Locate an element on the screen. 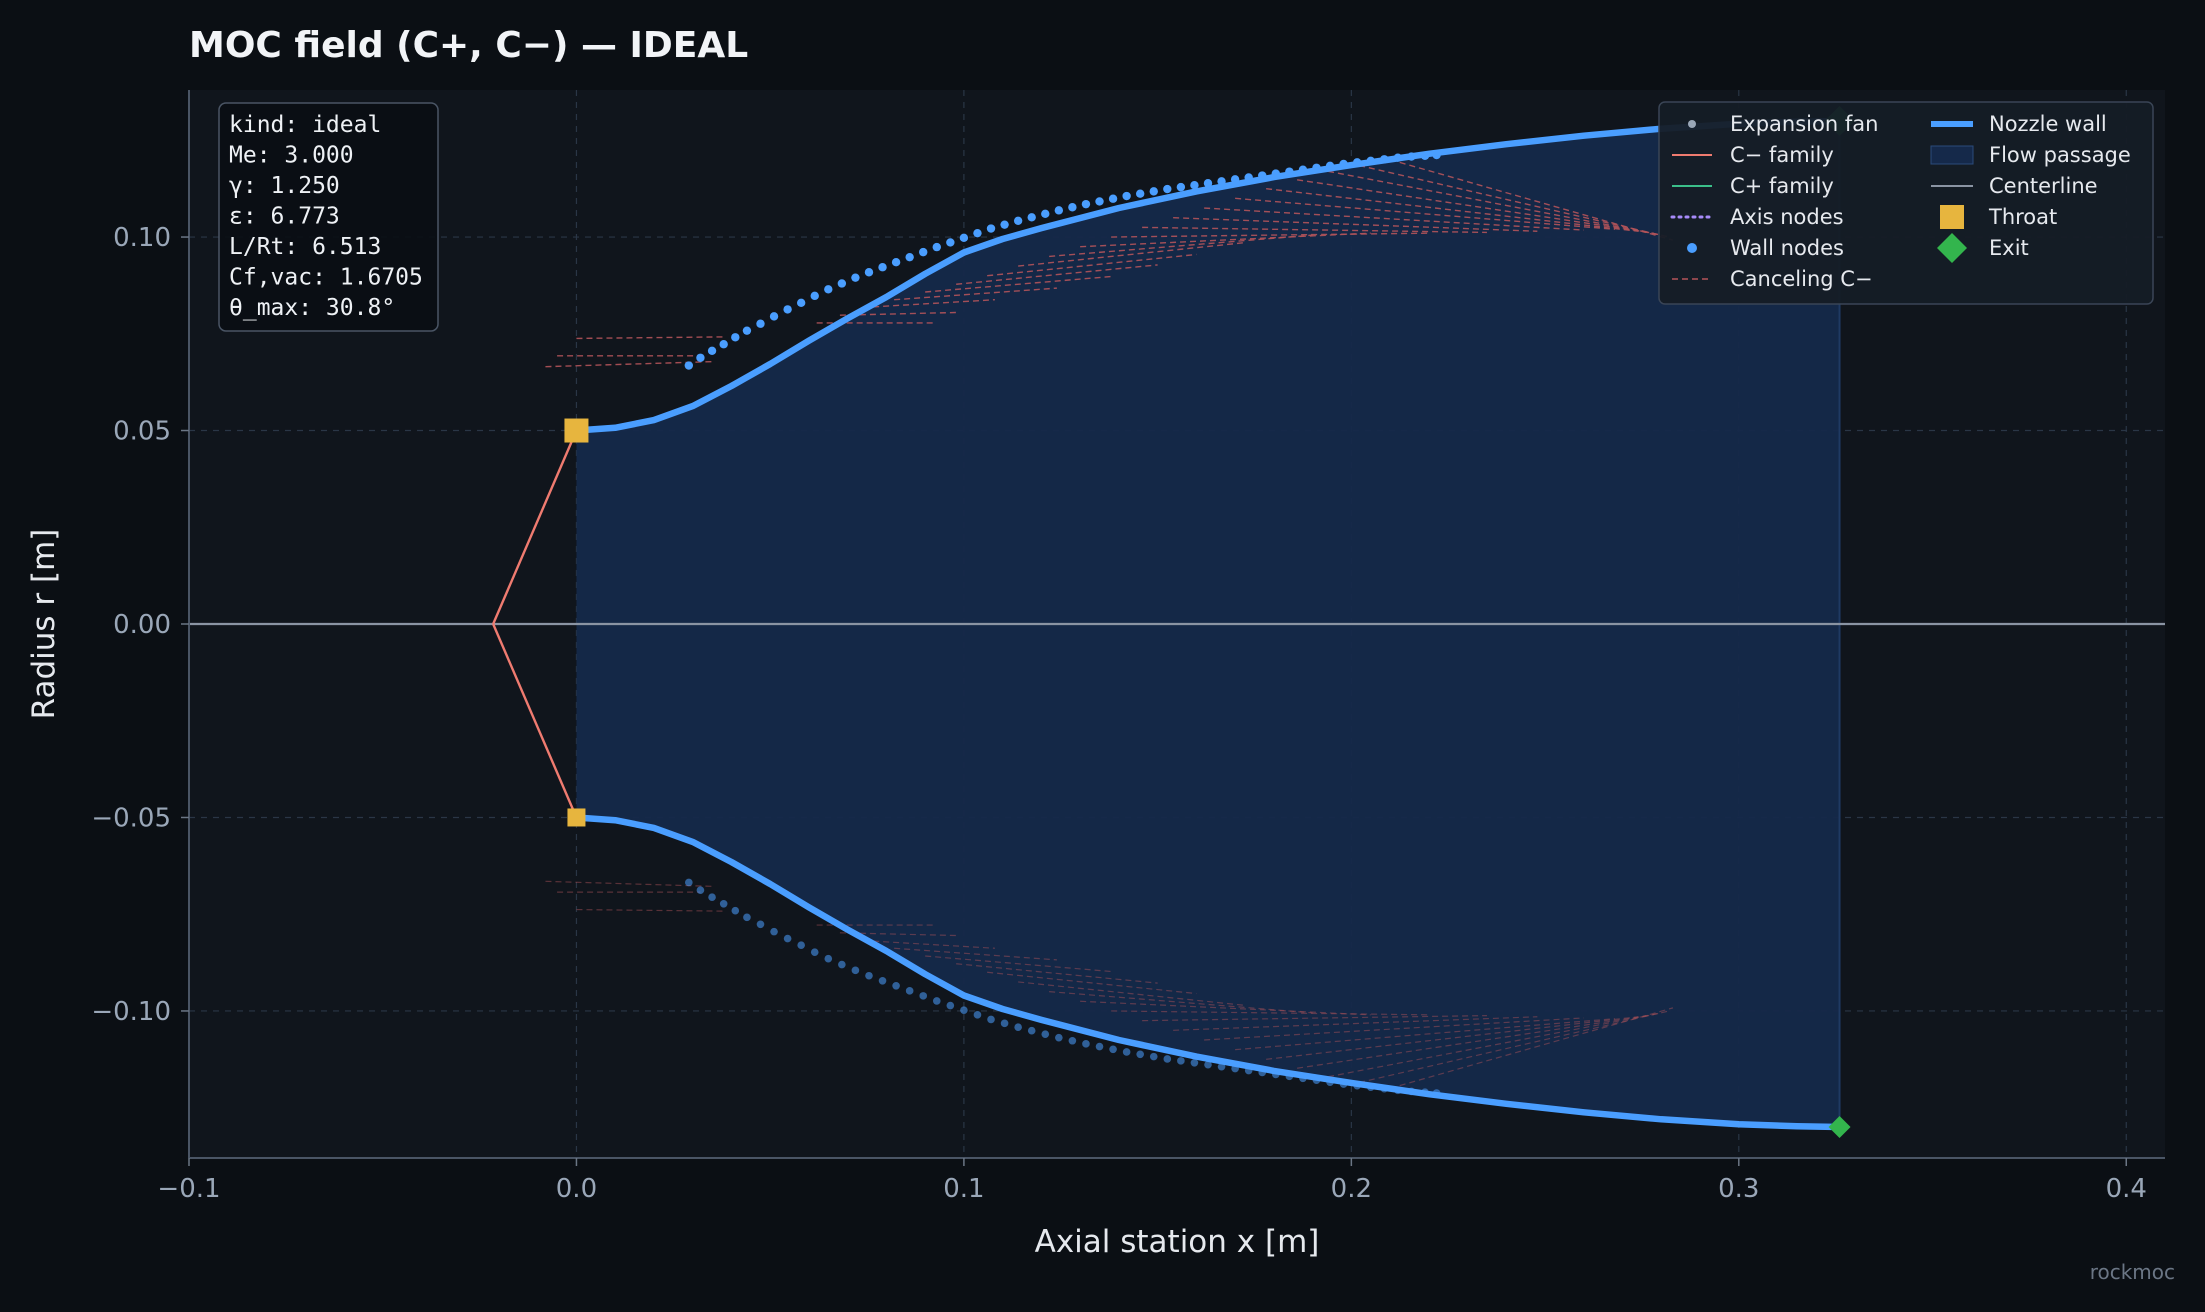 The width and height of the screenshot is (2205, 1312). legend-handle-wall-nodes is located at coordinates (1692, 248).